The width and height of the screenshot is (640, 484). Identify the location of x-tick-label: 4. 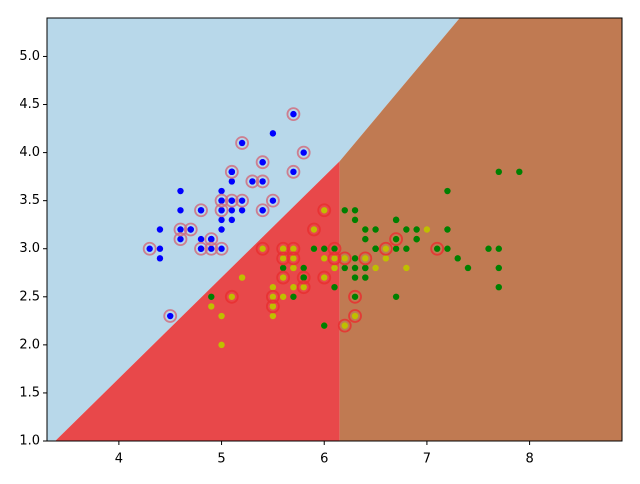
(119, 459).